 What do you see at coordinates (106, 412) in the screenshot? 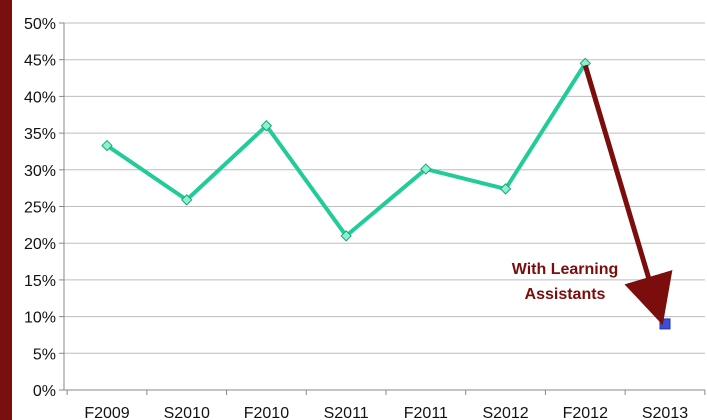
I see `x-tick-label: F2009` at bounding box center [106, 412].